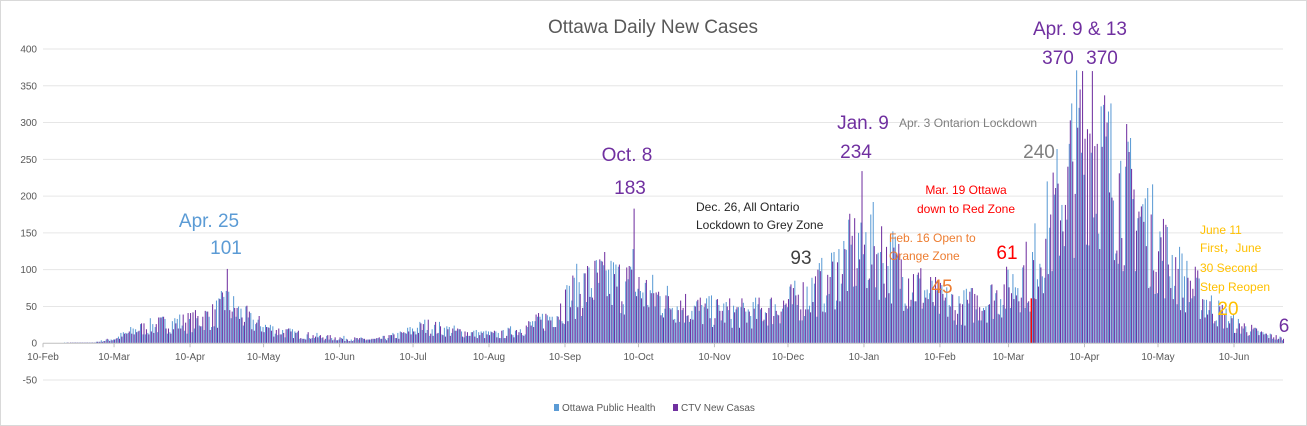 The width and height of the screenshot is (1307, 426). What do you see at coordinates (788, 357) in the screenshot?
I see `x-tick-label: 10-Dec` at bounding box center [788, 357].